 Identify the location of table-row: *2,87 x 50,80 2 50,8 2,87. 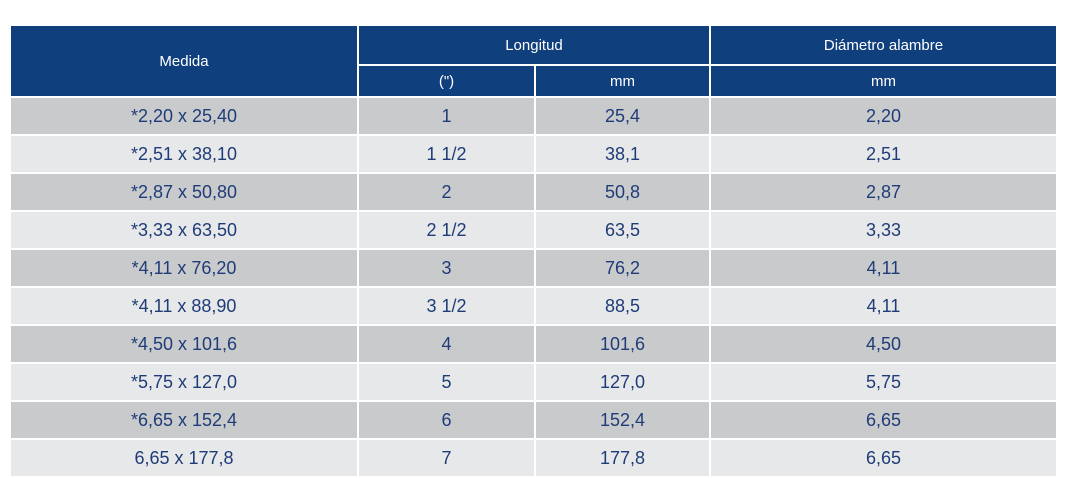
(533, 192).